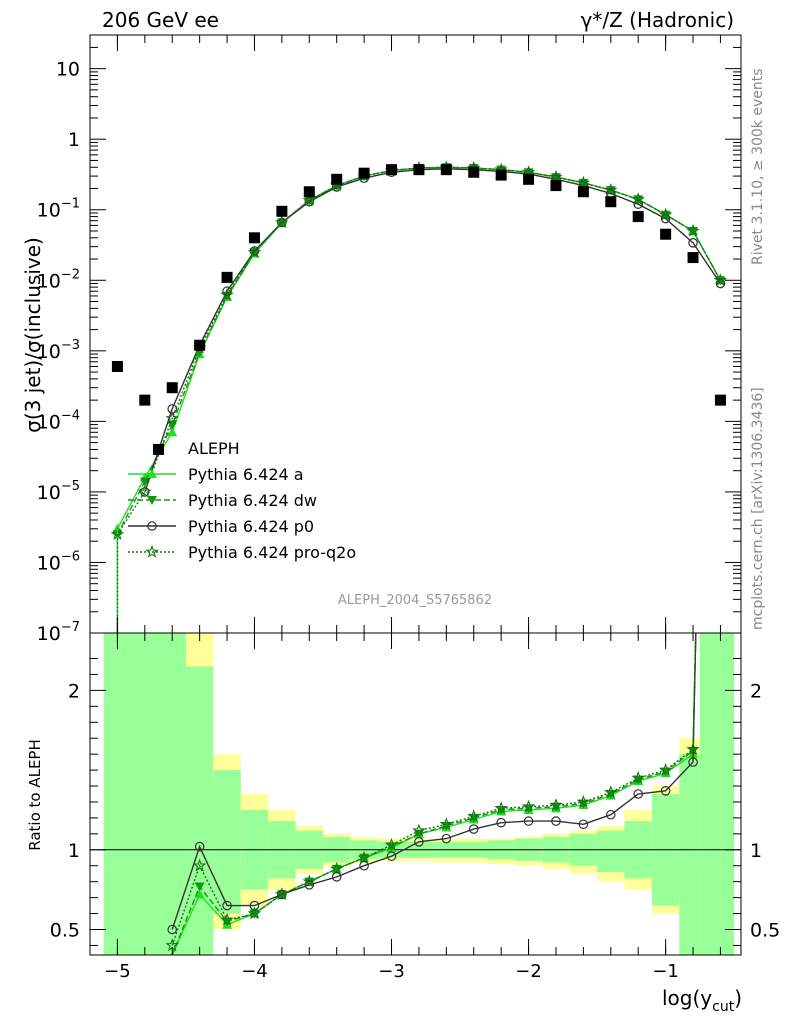 The image size is (786, 1024). Describe the element at coordinates (58, 279) in the screenshot. I see `y-tick-label: 10⁻²` at that location.